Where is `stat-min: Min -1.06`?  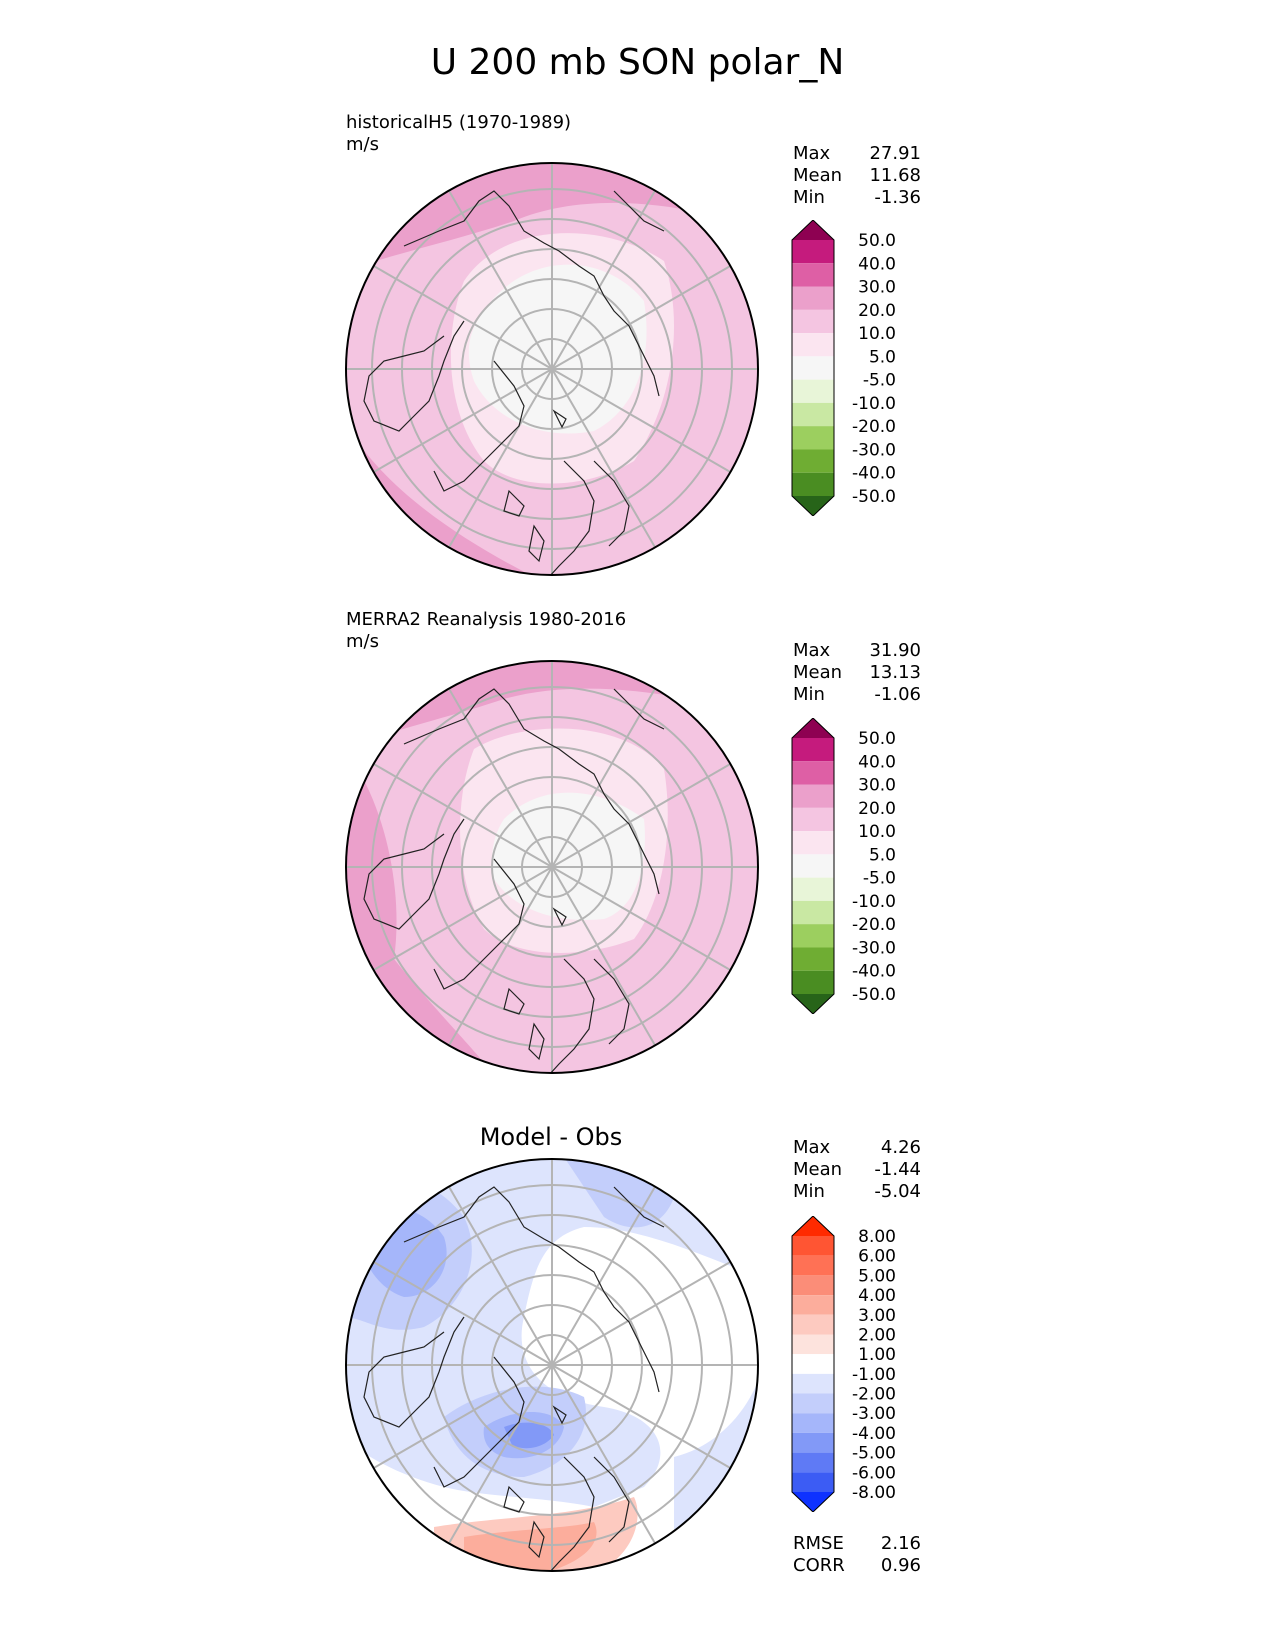 stat-min: Min -1.06 is located at coordinates (857, 694).